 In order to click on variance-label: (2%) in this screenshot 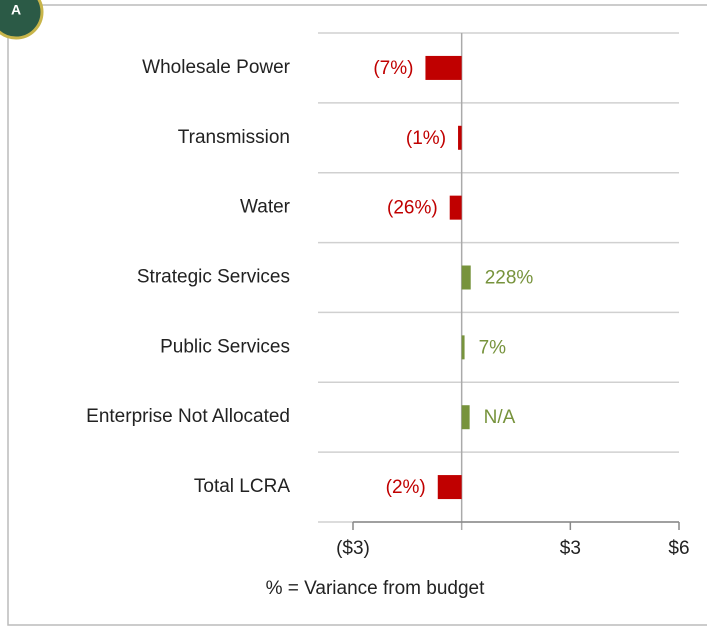, I will do `click(406, 487)`.